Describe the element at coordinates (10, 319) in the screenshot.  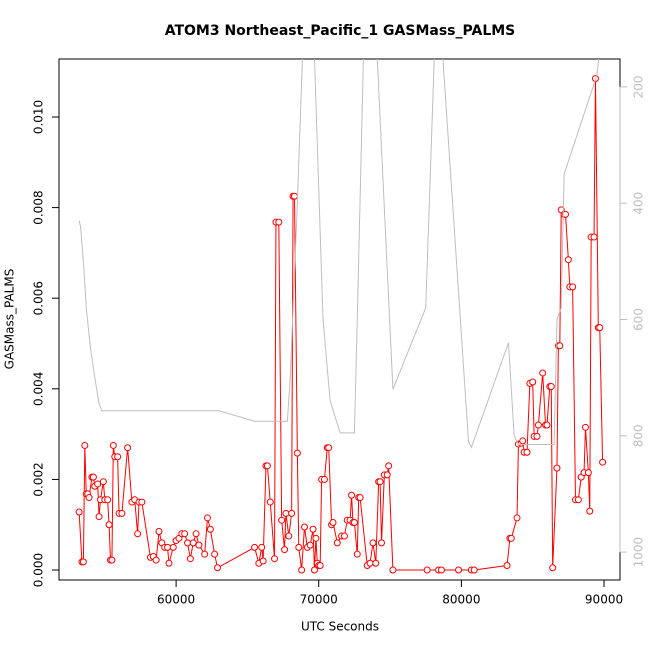
I see `y-axis-label: GASMass_PALMS` at that location.